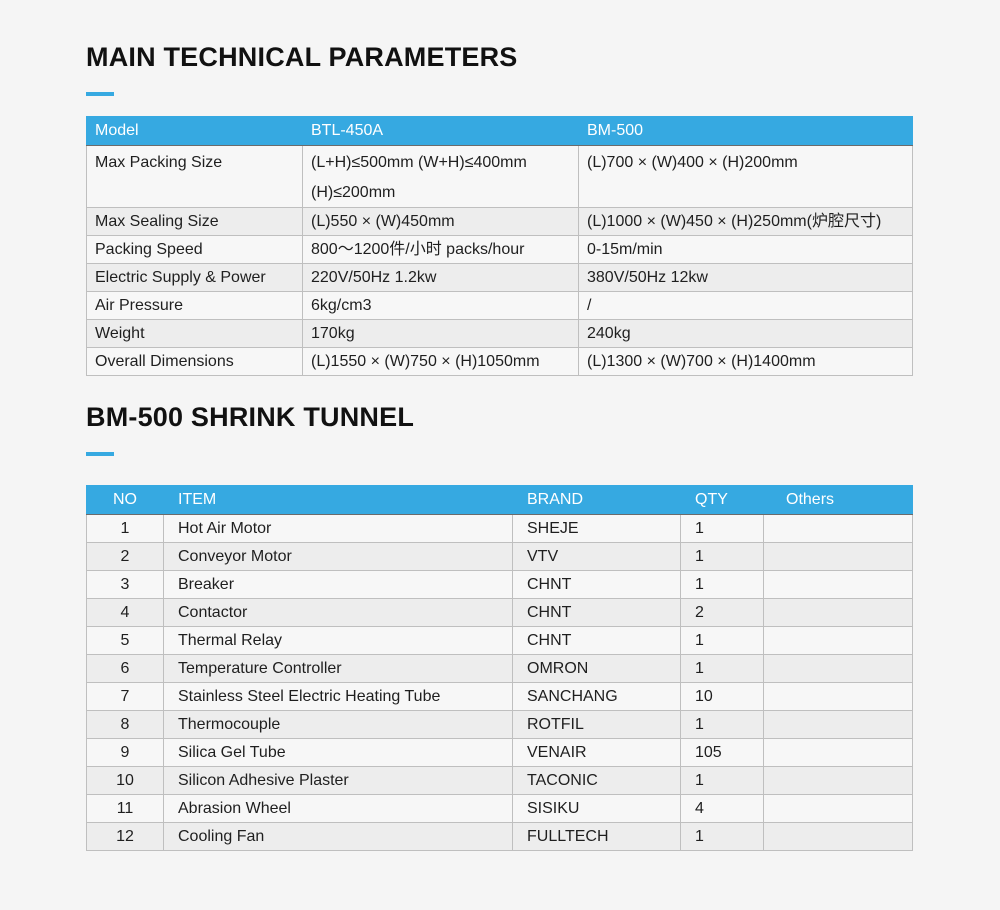  I want to click on param-value-line-1: (L+H)≤500mm (W+H)≤400mm, so click(419, 162).